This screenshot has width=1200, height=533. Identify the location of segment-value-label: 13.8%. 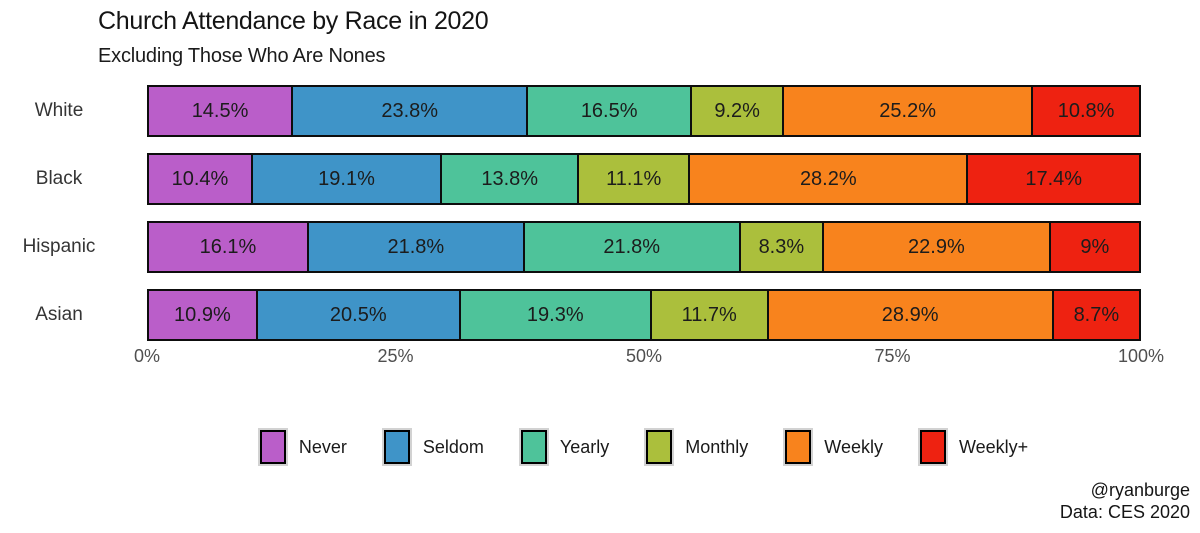
(510, 178).